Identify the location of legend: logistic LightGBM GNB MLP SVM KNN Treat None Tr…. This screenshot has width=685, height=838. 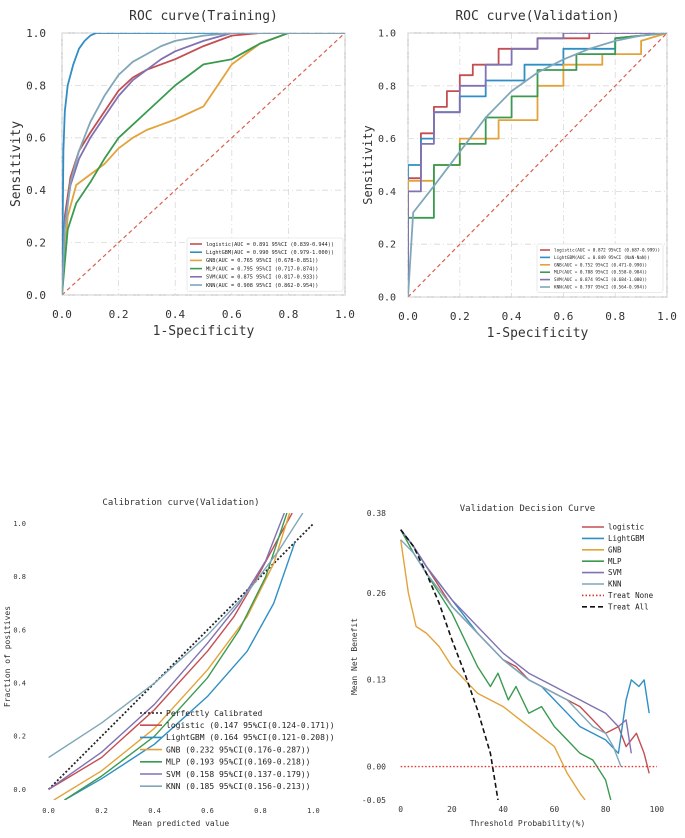
(618, 567).